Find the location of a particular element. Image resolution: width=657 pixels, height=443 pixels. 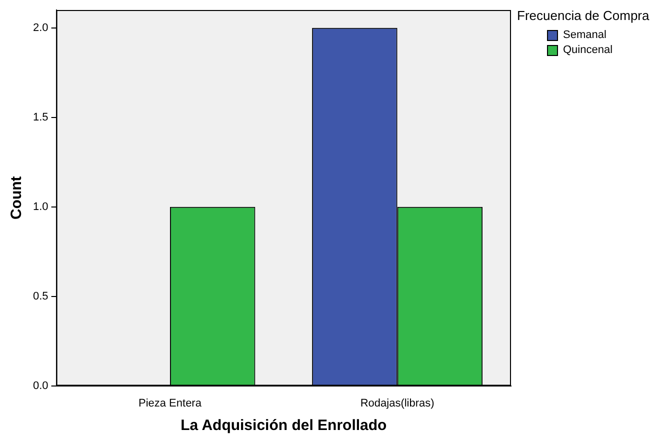

y-tick-label: 1.5 is located at coordinates (40, 117).